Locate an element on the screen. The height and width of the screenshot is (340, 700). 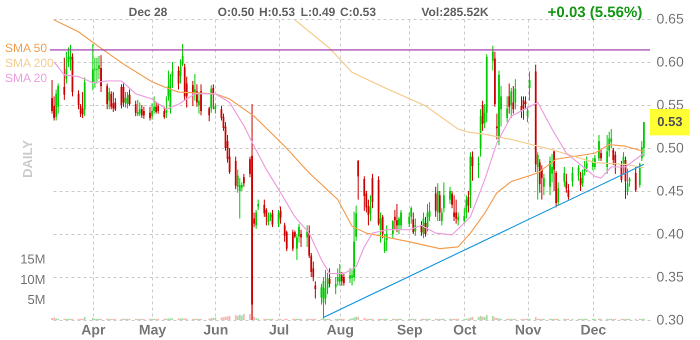
x-tick-label: May is located at coordinates (152, 330).